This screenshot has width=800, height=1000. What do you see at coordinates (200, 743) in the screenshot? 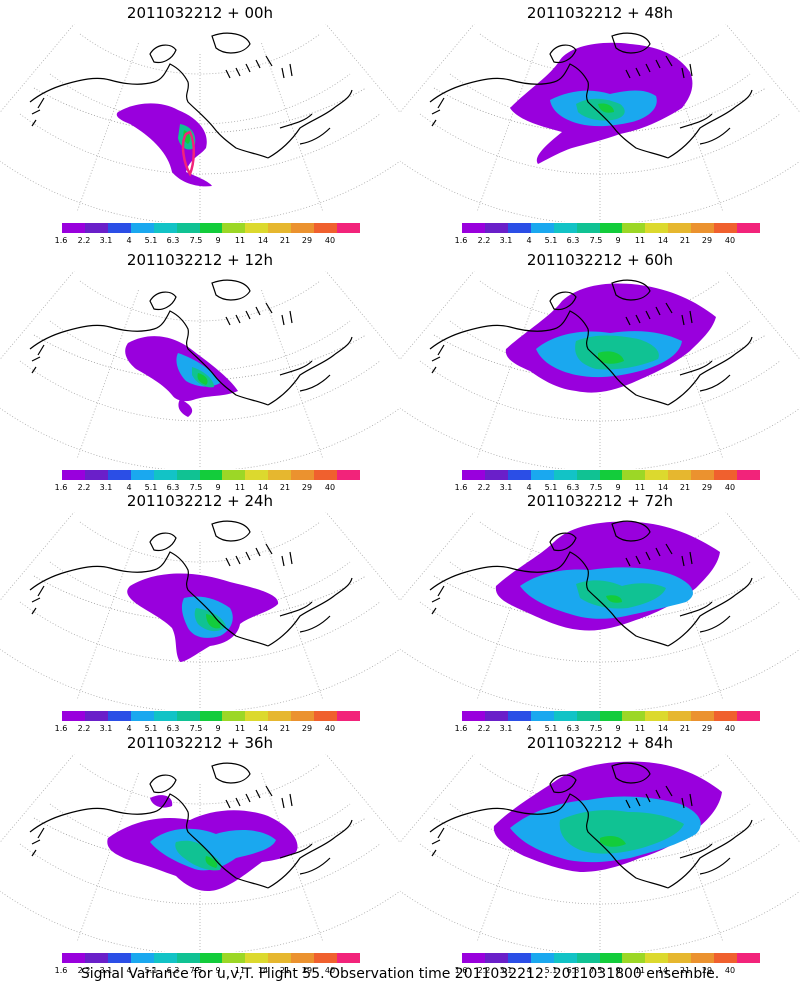
I see `panel-title: 2011032212 + 36h` at bounding box center [200, 743].